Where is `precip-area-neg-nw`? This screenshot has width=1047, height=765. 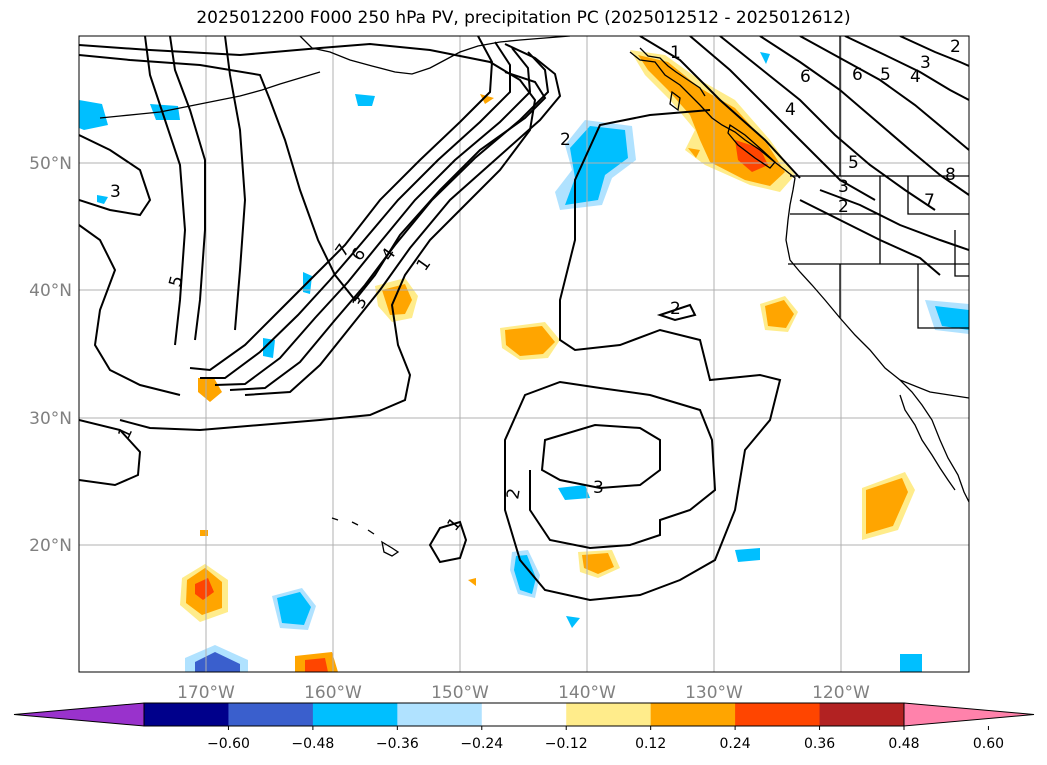
precip-area-neg-nw is located at coordinates (93, 115).